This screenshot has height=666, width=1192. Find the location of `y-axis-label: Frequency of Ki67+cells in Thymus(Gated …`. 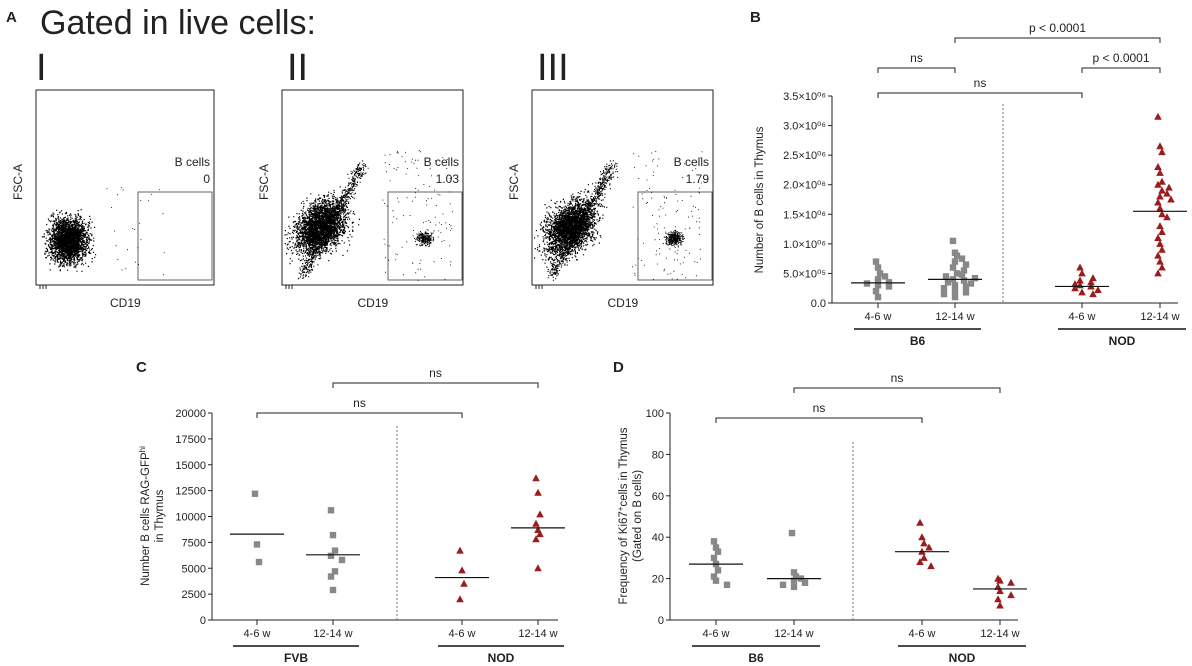

y-axis-label: Frequency of Ki67+cells in Thymus(Gated … is located at coordinates (630, 515).